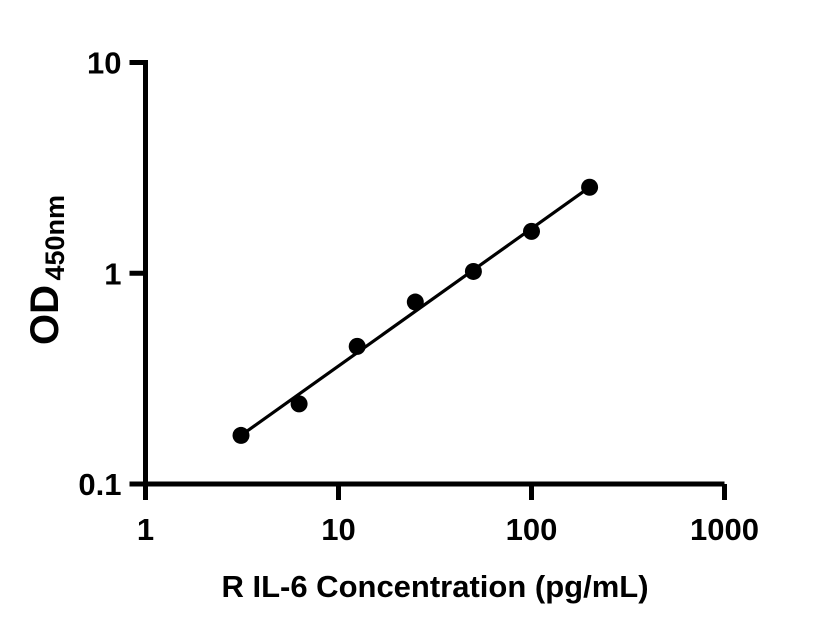  Describe the element at coordinates (104, 63) in the screenshot. I see `y-tick-label: 10` at that location.